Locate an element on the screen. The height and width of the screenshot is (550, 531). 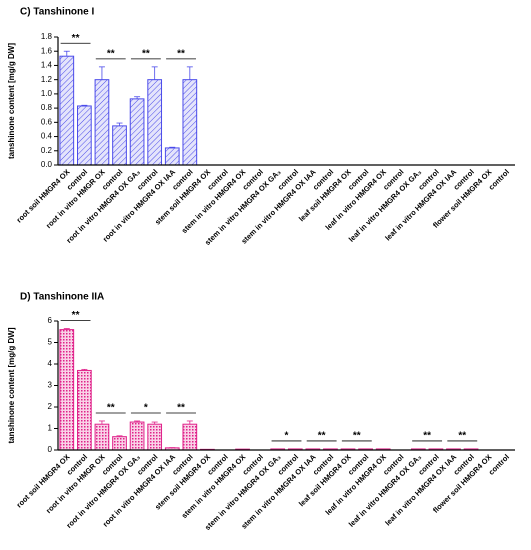
y-tick-label: 0.4 is located at coordinates (47, 136).